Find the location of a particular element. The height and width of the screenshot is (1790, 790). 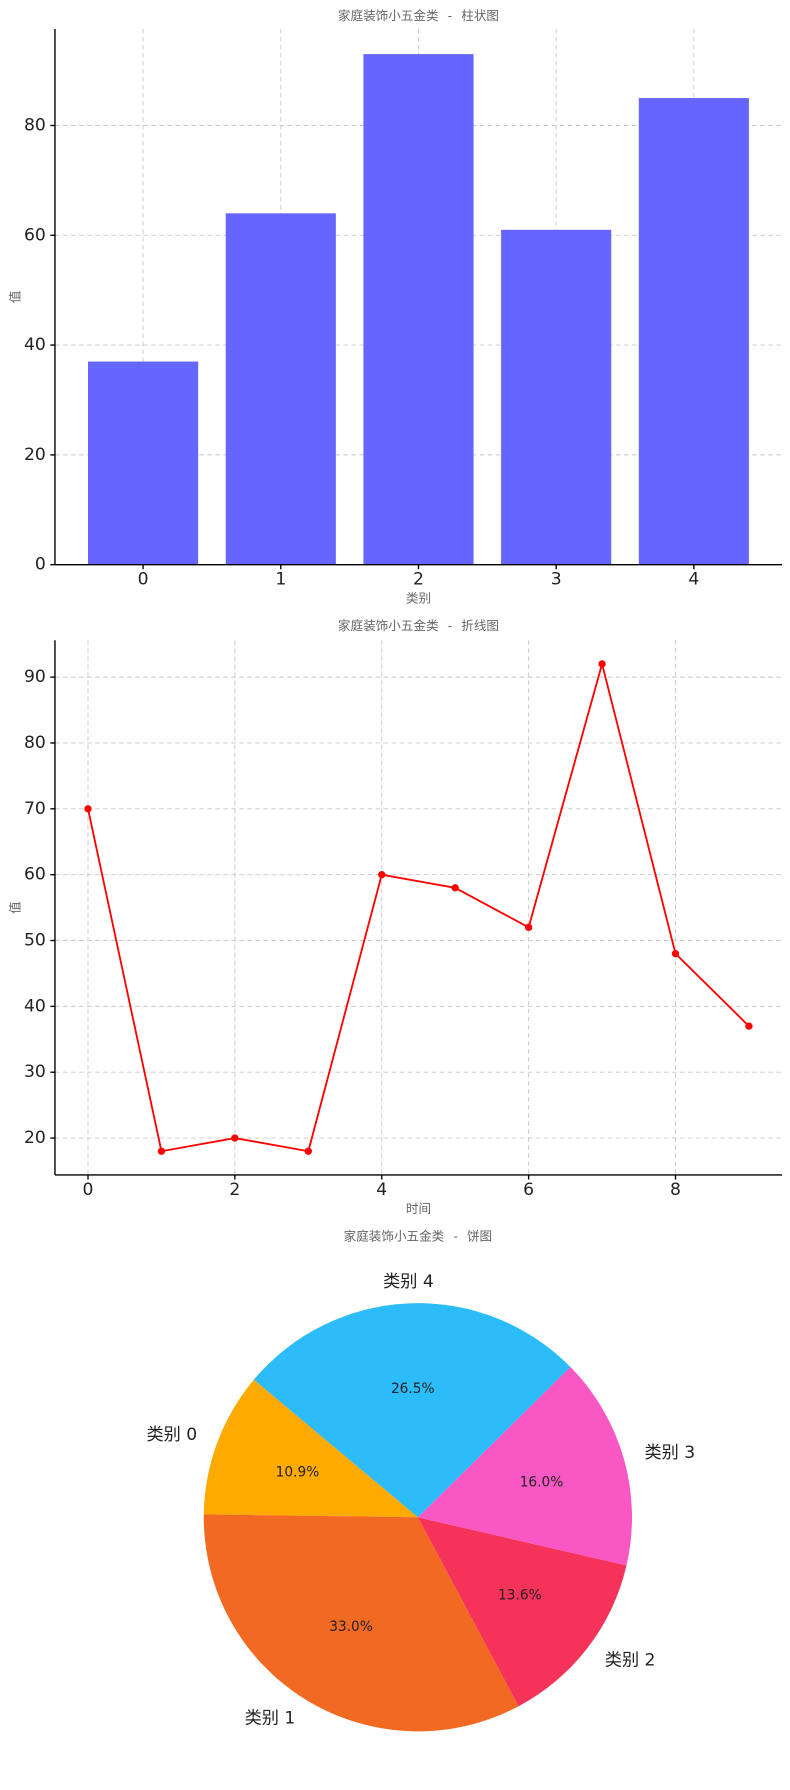

slice-label: 类别 3 is located at coordinates (670, 1453).